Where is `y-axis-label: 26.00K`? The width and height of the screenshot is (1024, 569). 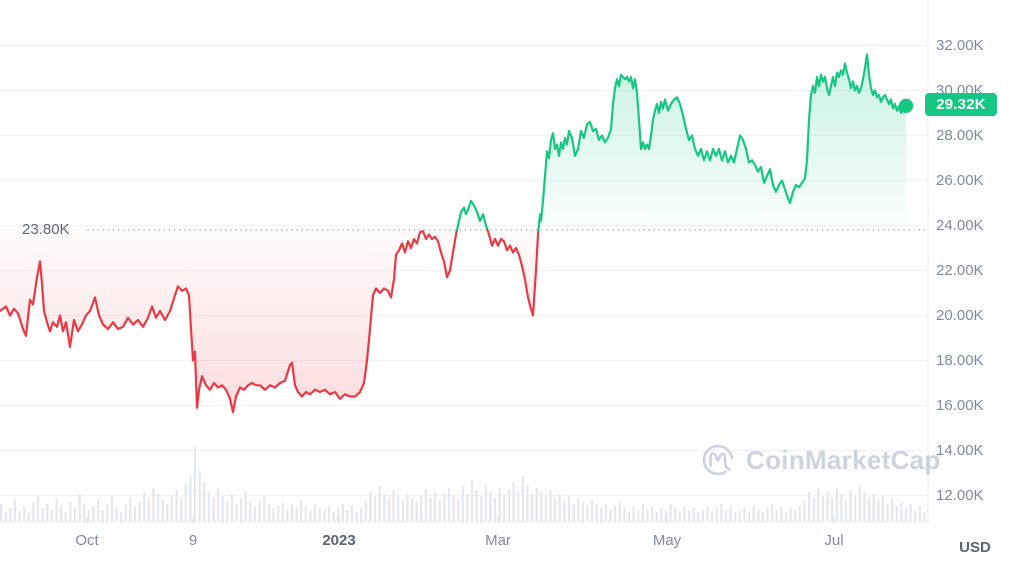 y-axis-label: 26.00K is located at coordinates (960, 180).